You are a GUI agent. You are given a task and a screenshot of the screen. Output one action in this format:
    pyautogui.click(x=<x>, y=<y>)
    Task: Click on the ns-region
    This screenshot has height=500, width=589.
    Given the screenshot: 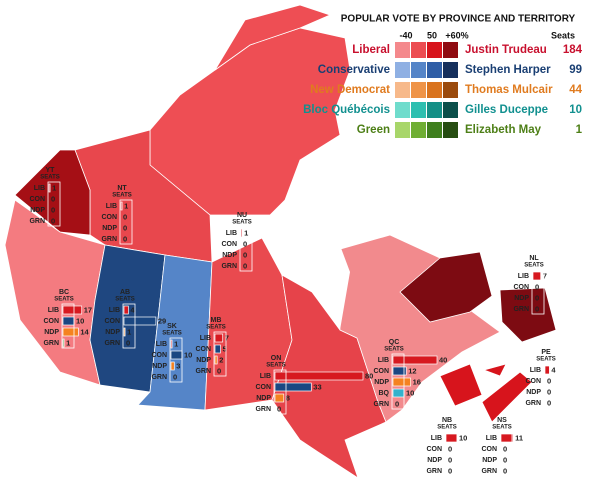 What is the action you would take?
    pyautogui.click(x=507, y=397)
    